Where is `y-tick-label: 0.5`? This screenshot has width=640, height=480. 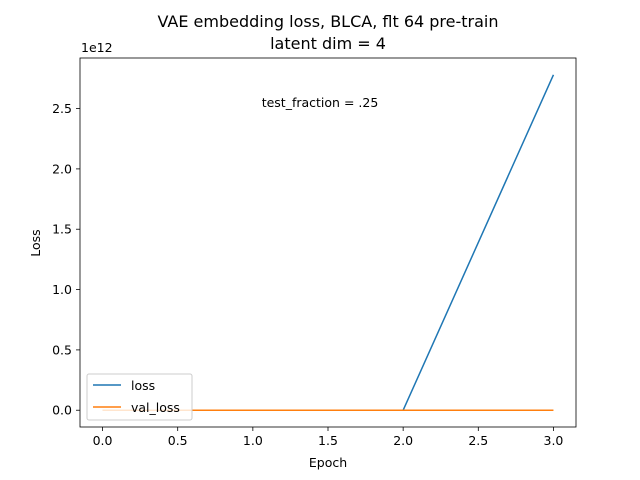
y-tick-label: 0.5 is located at coordinates (62, 349).